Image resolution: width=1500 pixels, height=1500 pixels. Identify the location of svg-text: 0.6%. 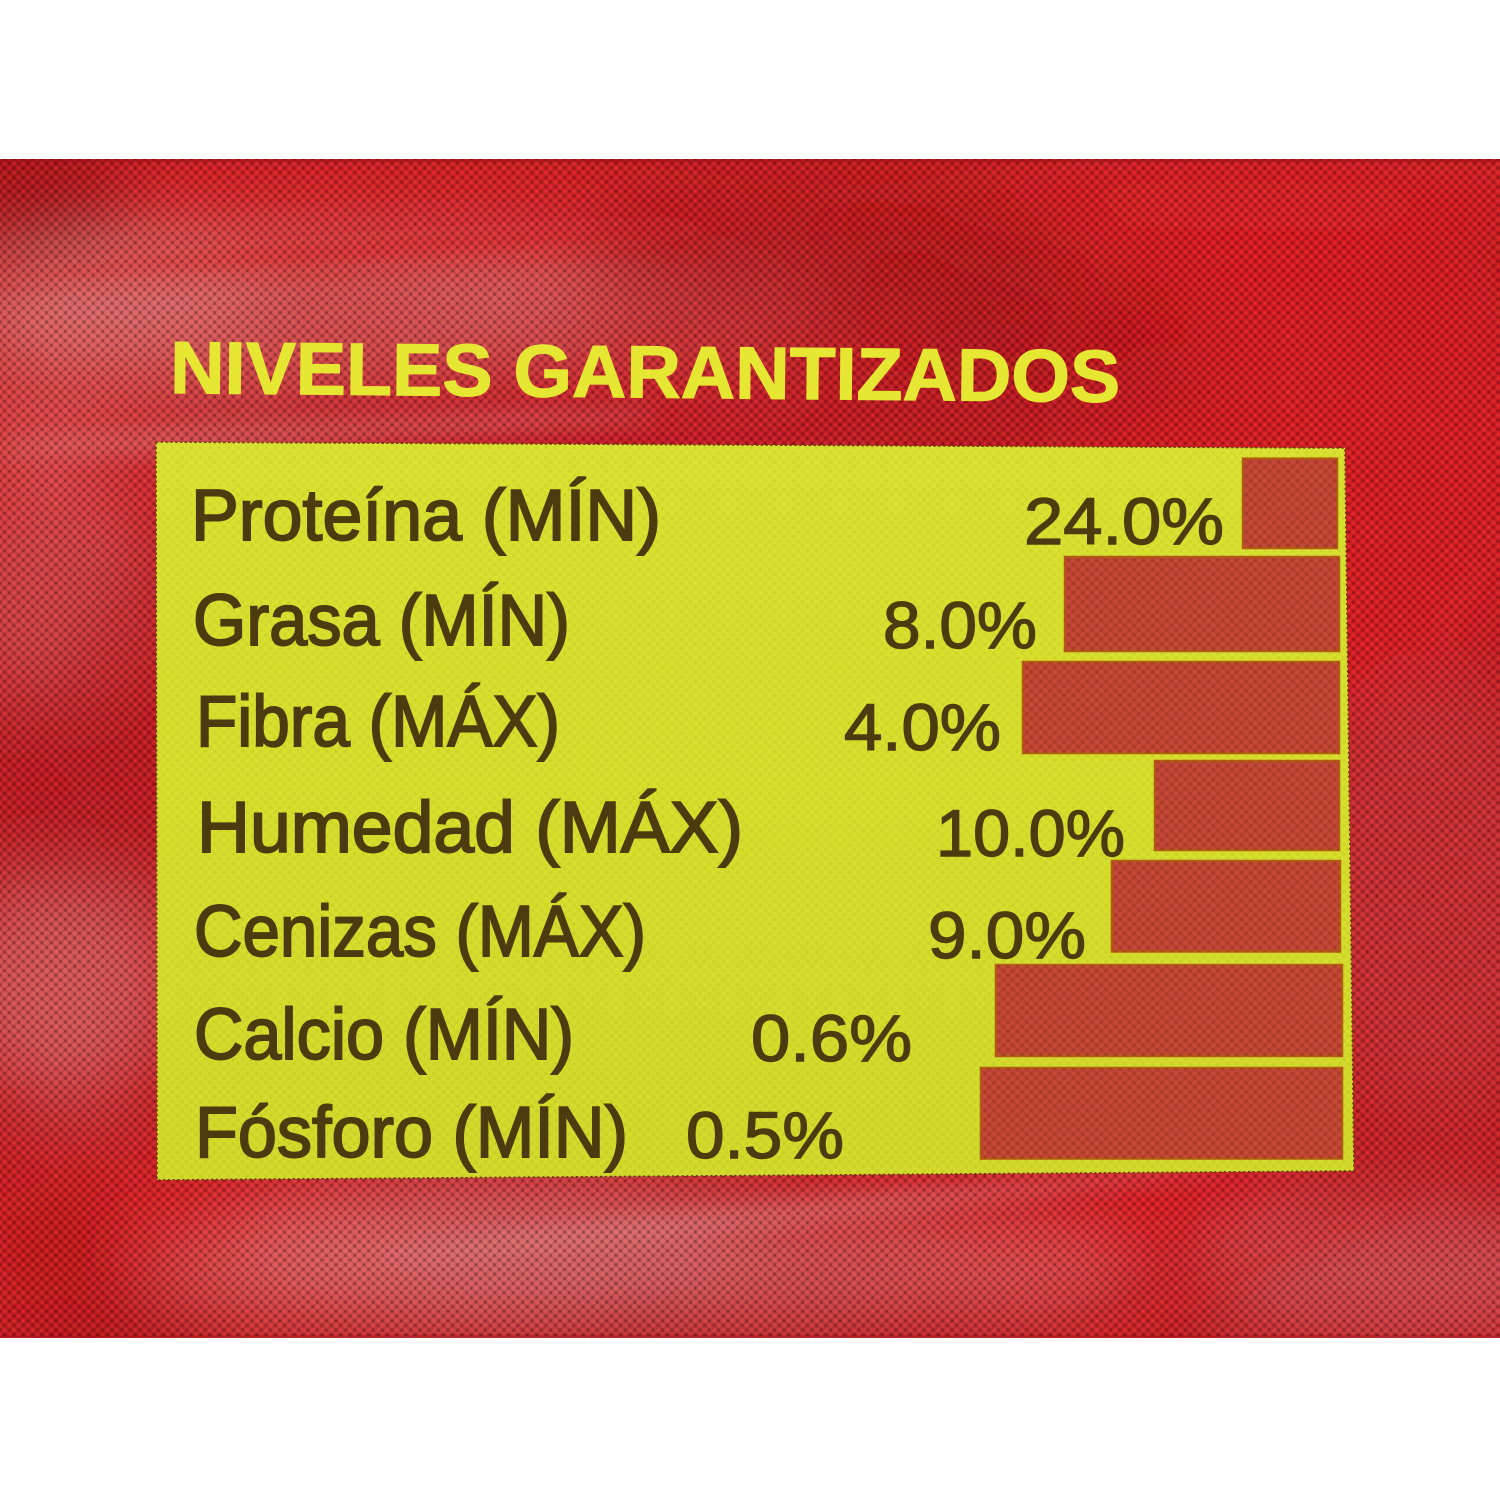
(831, 1038).